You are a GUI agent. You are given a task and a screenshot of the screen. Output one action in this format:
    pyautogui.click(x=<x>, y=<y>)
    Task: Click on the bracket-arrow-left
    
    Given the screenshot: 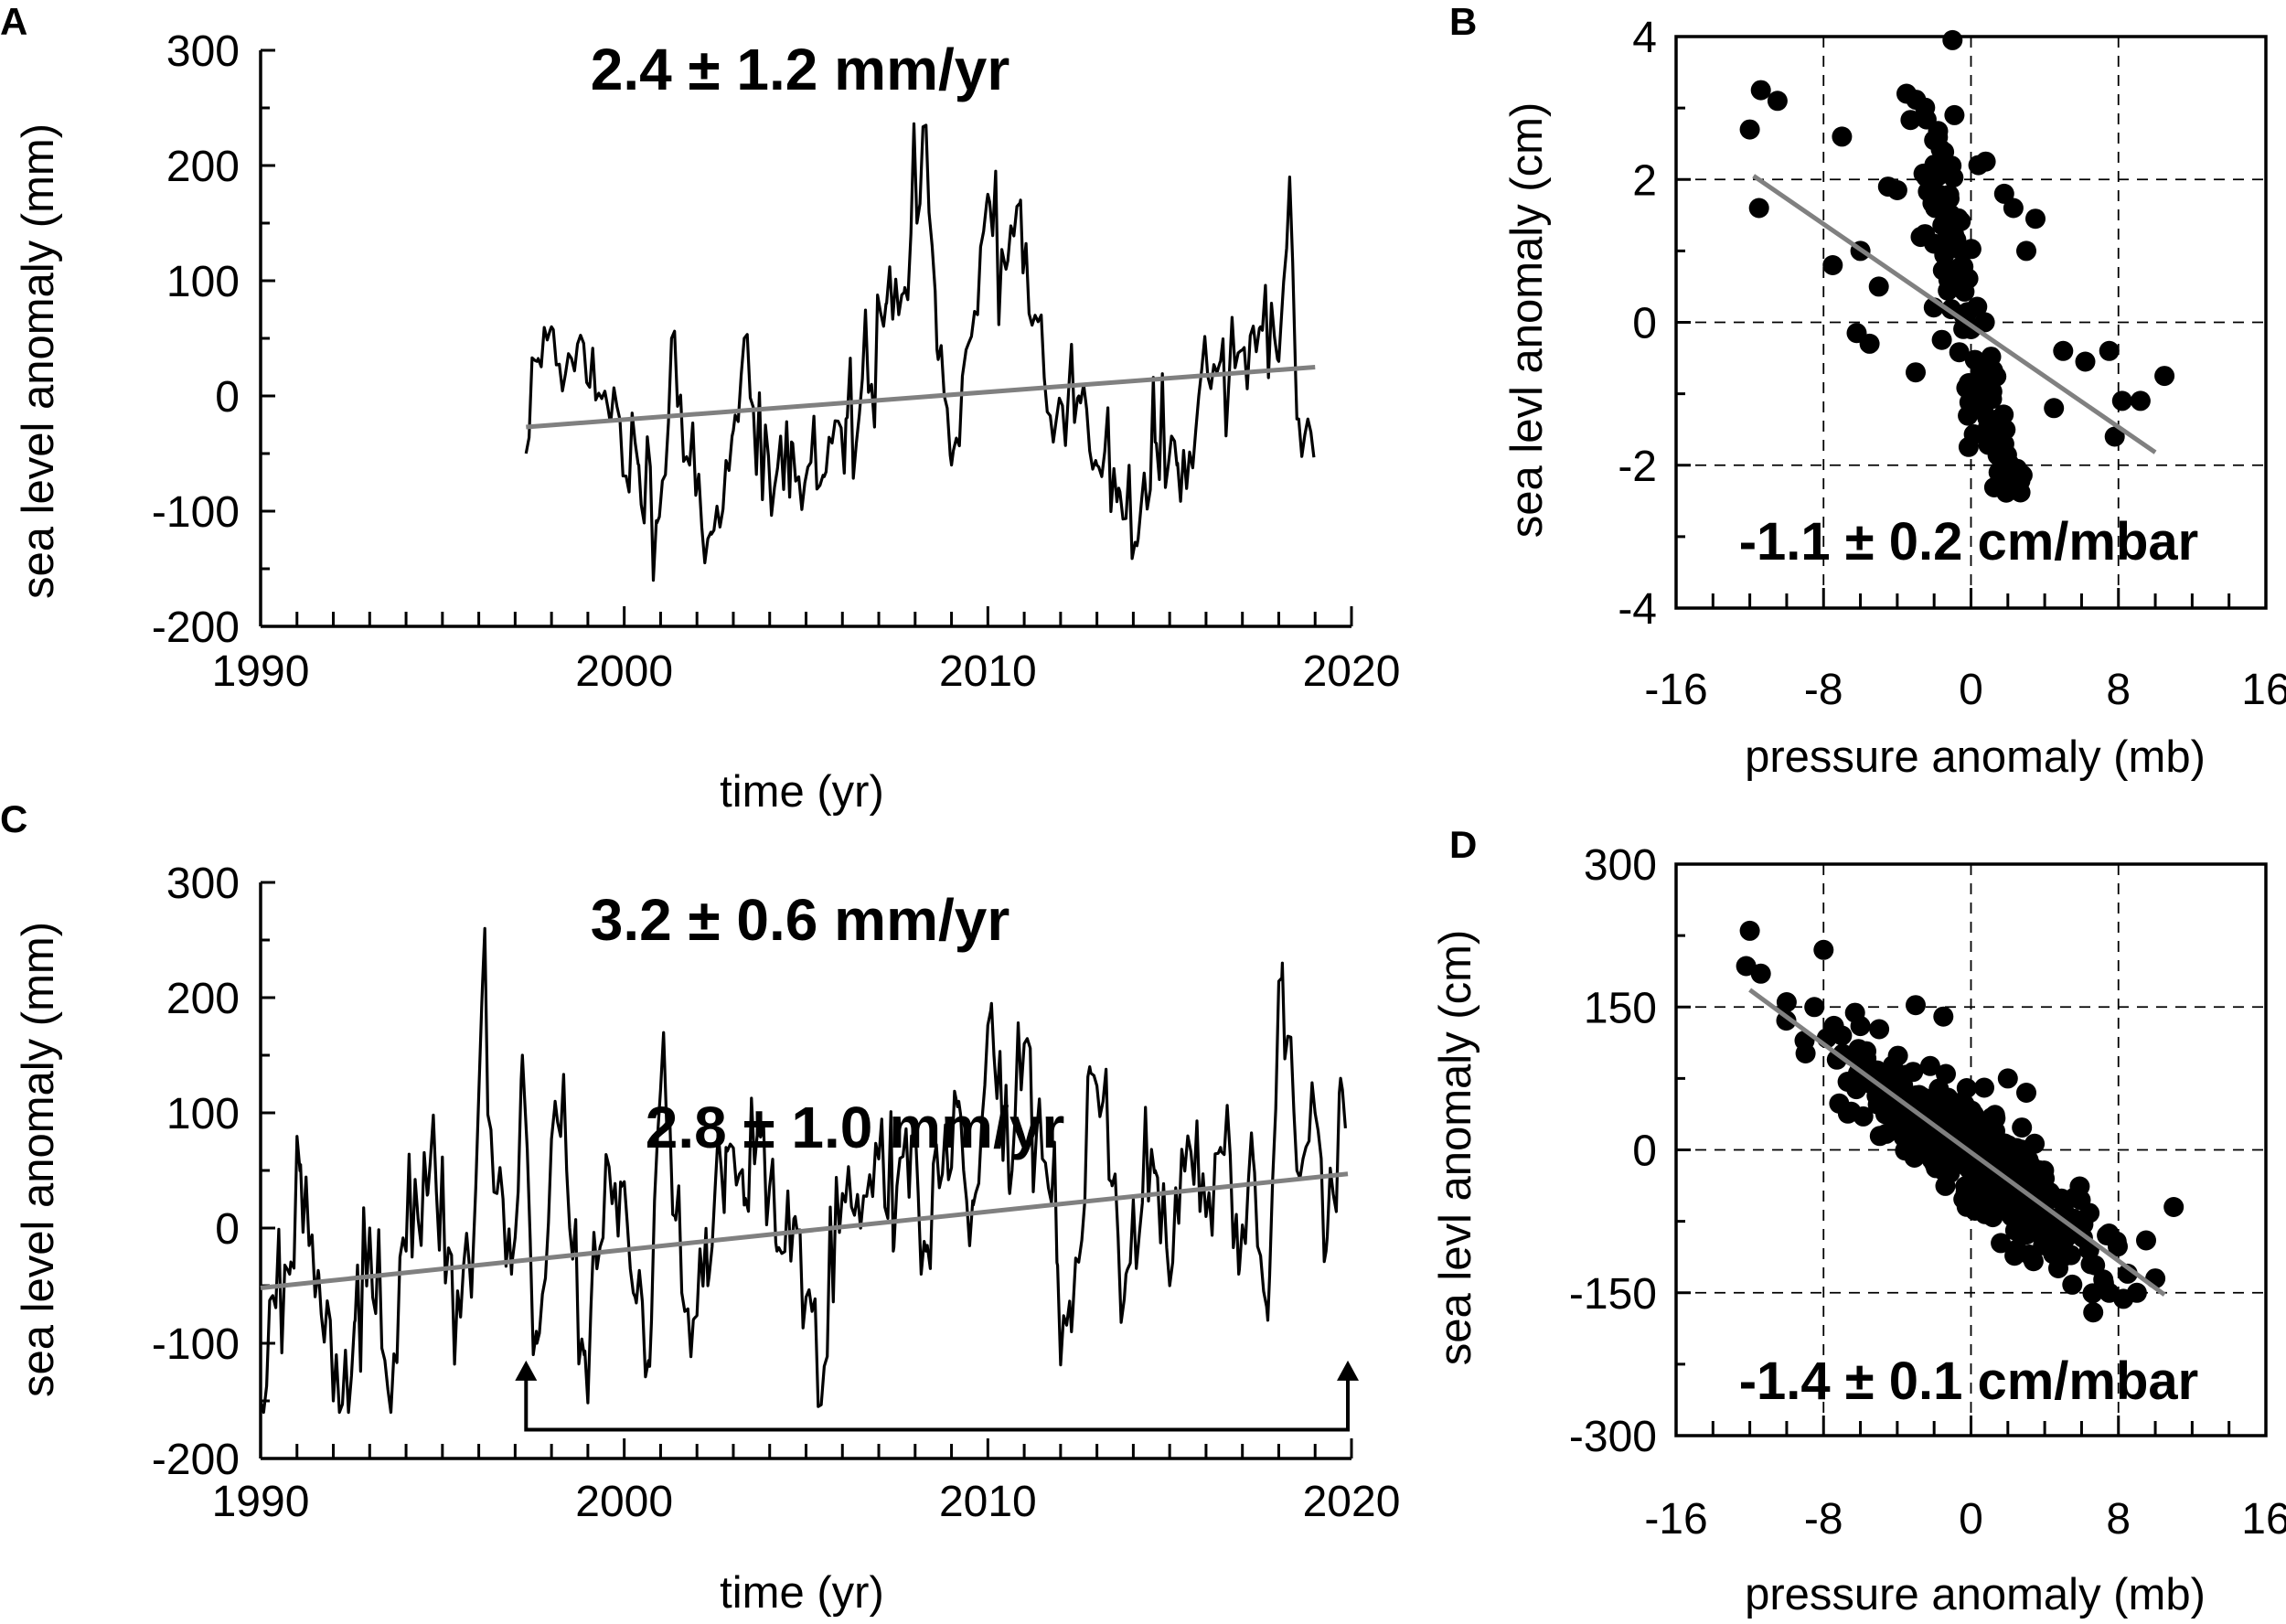 What is the action you would take?
    pyautogui.click(x=526, y=1370)
    